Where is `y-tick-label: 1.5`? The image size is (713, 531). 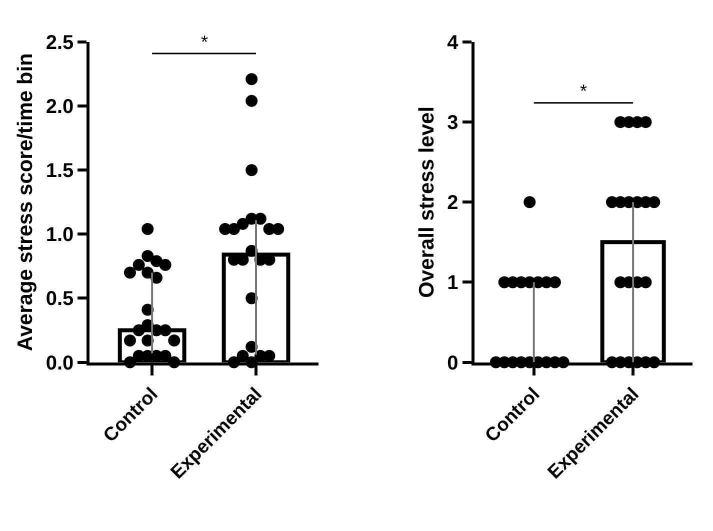
y-tick-label: 1.5 is located at coordinates (60, 171).